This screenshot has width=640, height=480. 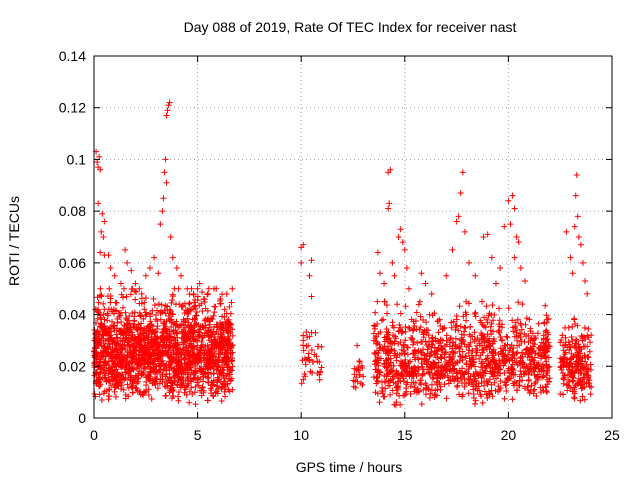 I want to click on y-tick-label: 0.08, so click(x=72, y=211).